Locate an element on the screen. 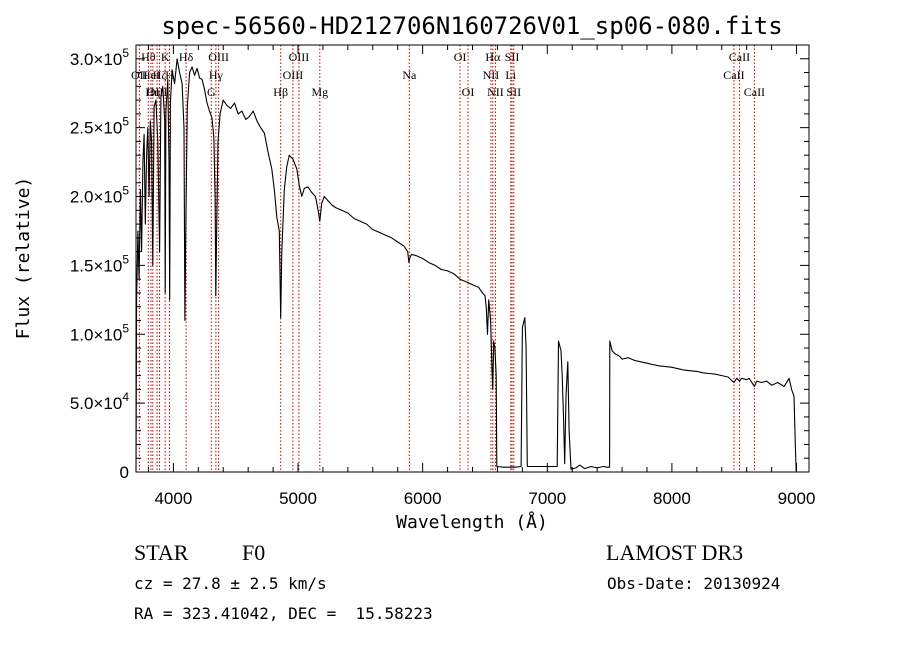 The width and height of the screenshot is (900, 649). x-tick-label-3: 7000 is located at coordinates (547, 498).